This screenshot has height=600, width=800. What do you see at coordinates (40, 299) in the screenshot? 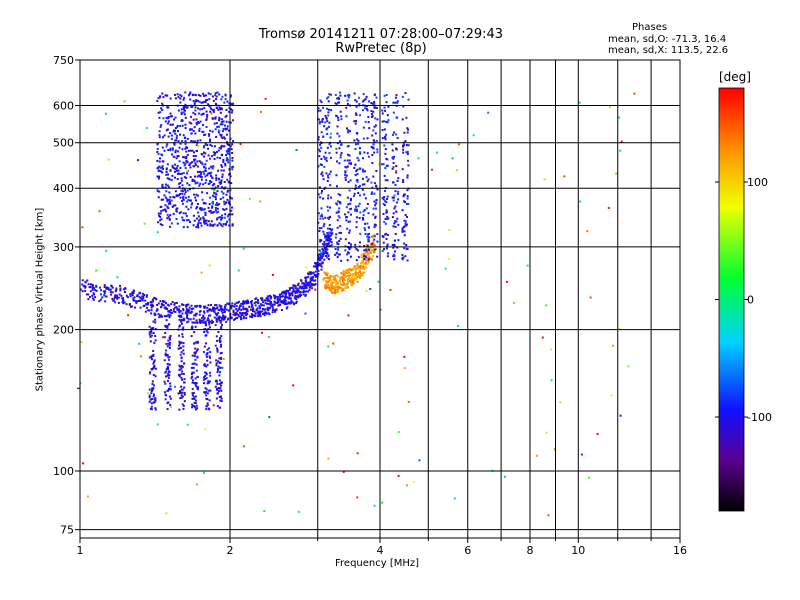
I see `y-axis-label: Stationary phase Virtual Height [km]` at bounding box center [40, 299].